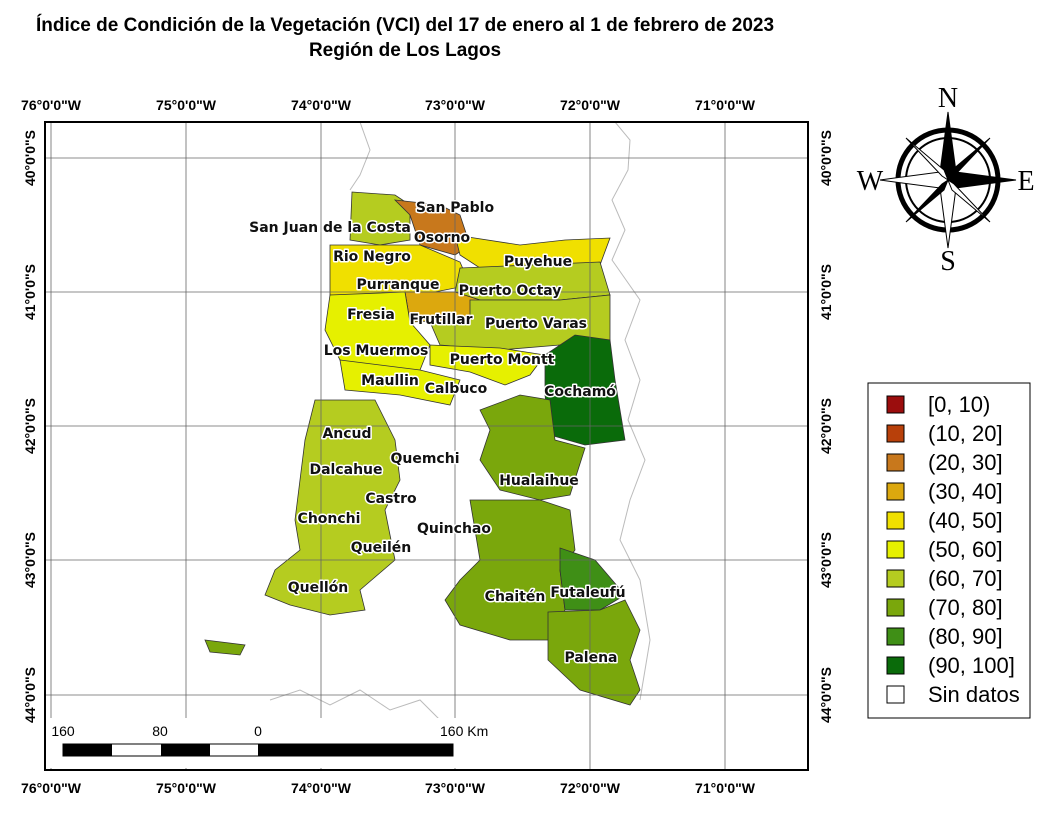  Describe the element at coordinates (948, 98) in the screenshot. I see `compass-north: N` at that location.